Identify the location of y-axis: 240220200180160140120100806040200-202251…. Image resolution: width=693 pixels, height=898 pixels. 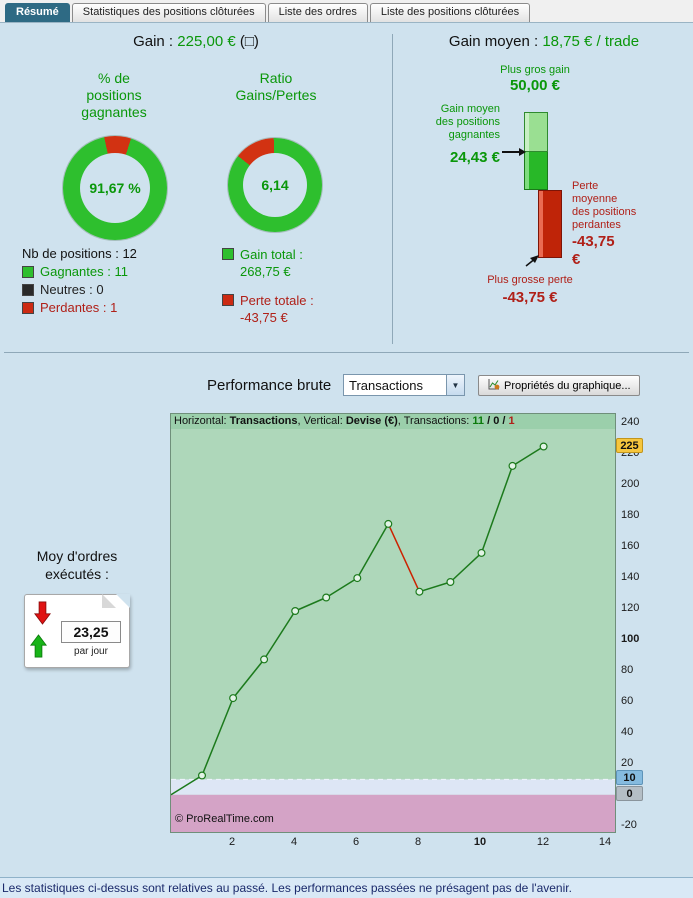
(634, 623).